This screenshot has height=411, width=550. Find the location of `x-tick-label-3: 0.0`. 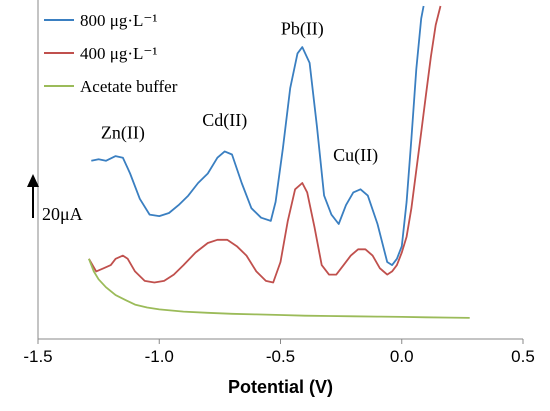

x-tick-label-3: 0.0 is located at coordinates (402, 356).